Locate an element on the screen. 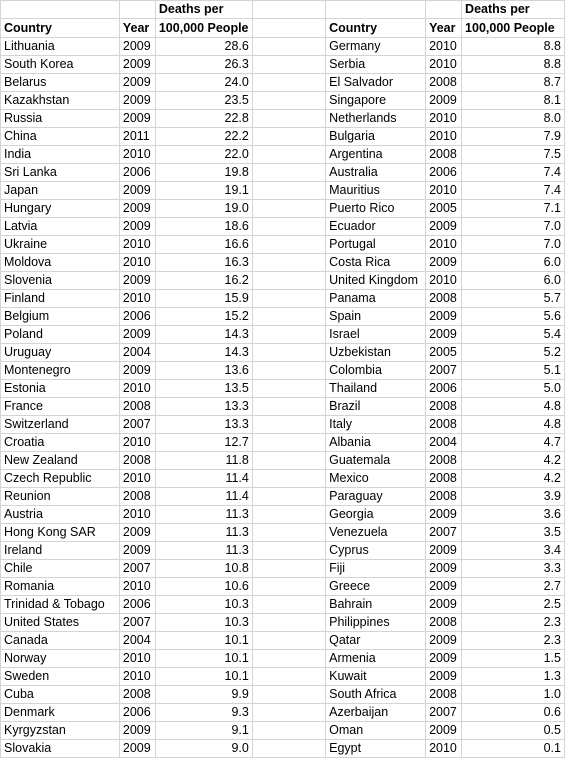 Image resolution: width=565 pixels, height=765 pixels. country-cell: Hungary is located at coordinates (60, 208).